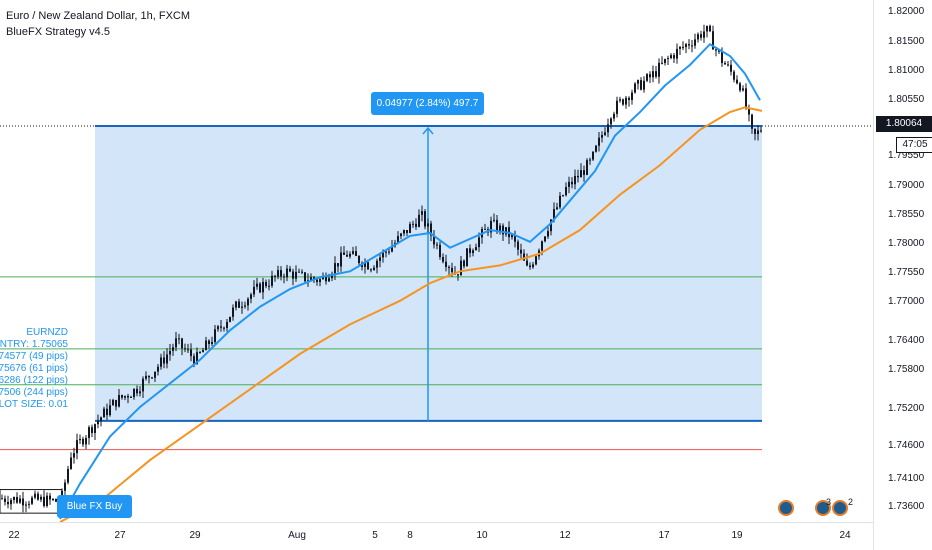 This screenshot has height=550, width=932. What do you see at coordinates (904, 124) in the screenshot?
I see `last-price-tag: 1.80064` at bounding box center [904, 124].